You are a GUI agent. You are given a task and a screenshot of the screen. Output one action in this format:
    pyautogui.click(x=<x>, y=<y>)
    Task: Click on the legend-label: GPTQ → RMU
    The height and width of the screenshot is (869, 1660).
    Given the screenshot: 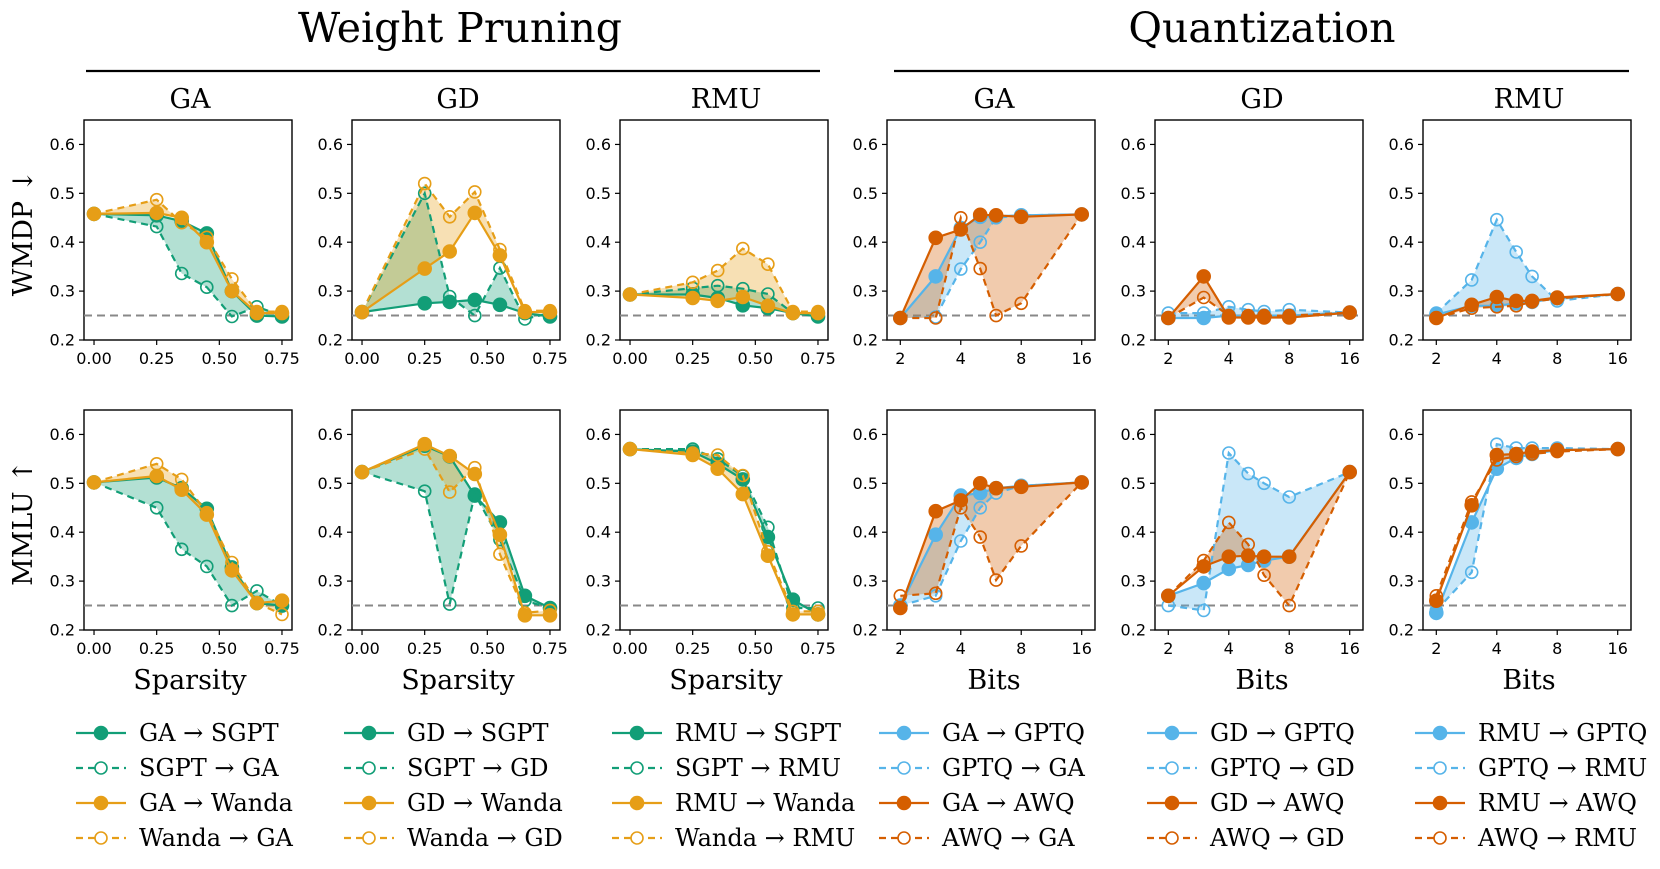 What is the action you would take?
    pyautogui.click(x=1562, y=768)
    